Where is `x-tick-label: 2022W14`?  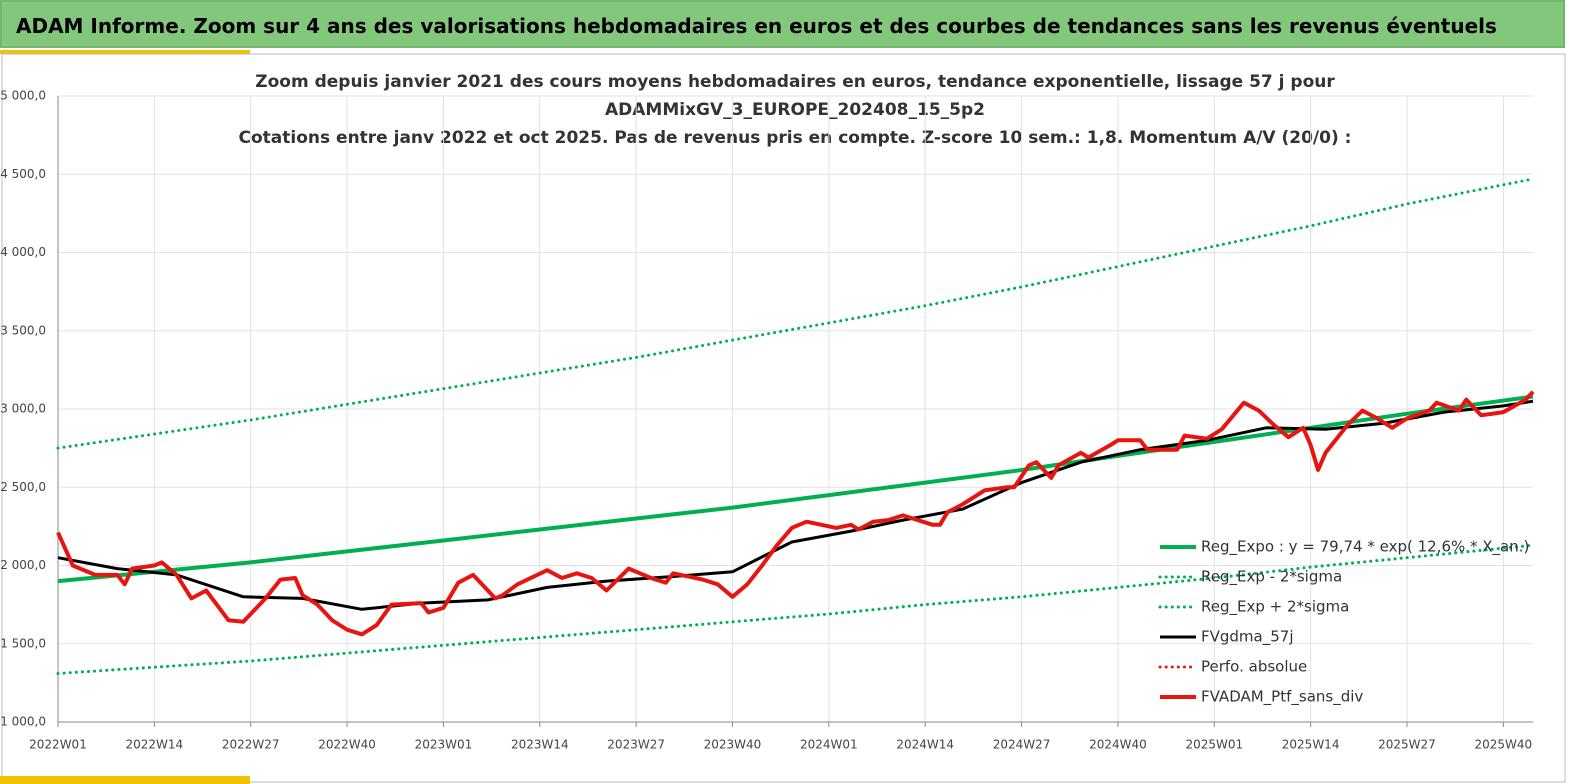 x-tick-label: 2022W14 is located at coordinates (155, 745).